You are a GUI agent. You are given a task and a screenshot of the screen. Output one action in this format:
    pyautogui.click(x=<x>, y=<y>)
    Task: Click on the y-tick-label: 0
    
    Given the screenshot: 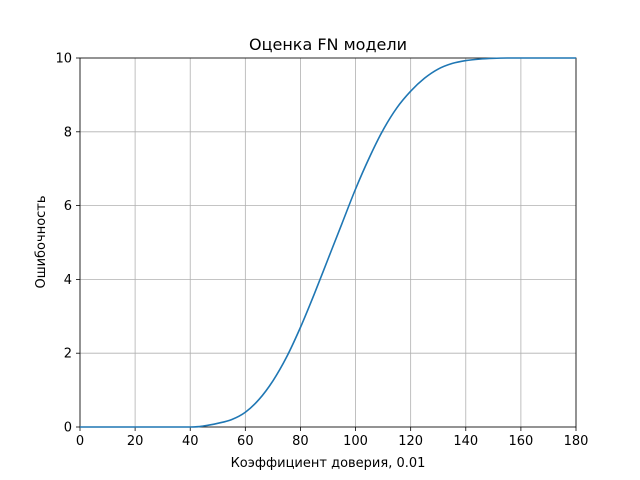 What is the action you would take?
    pyautogui.click(x=68, y=428)
    